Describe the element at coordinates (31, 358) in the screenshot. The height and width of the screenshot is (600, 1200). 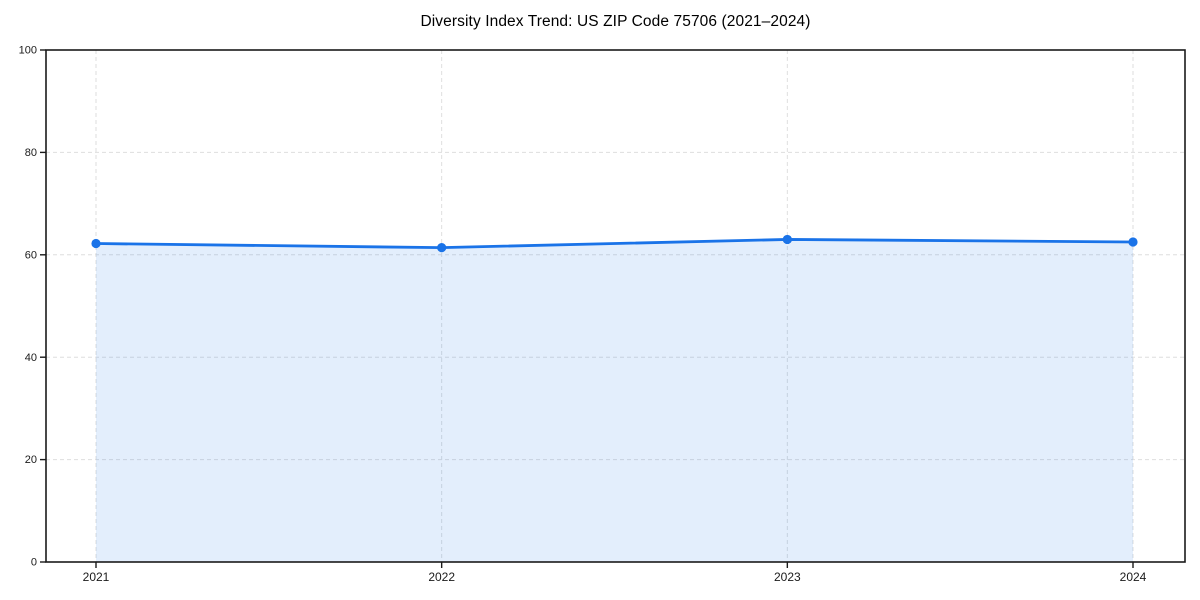
I see `y-axis-tick-label: 40` at that location.